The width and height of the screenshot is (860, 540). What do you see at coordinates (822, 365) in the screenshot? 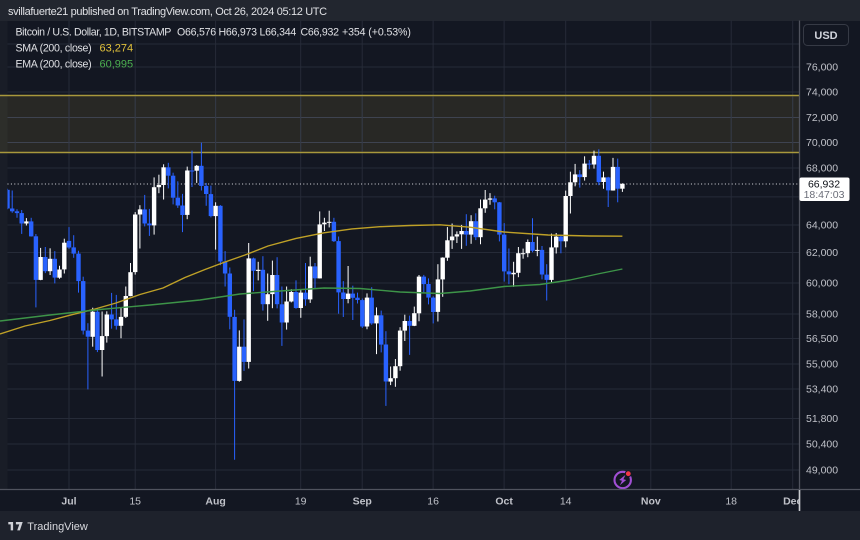
I see `svg-text: 55,000` at bounding box center [822, 365].